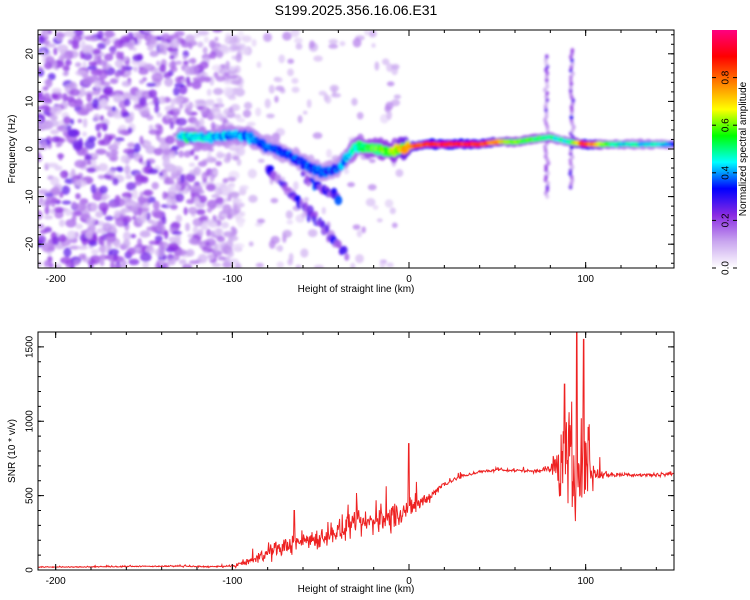 This screenshot has height=600, width=750. Describe the element at coordinates (726, 220) in the screenshot. I see `colorbar-tick-label: 0.2` at that location.